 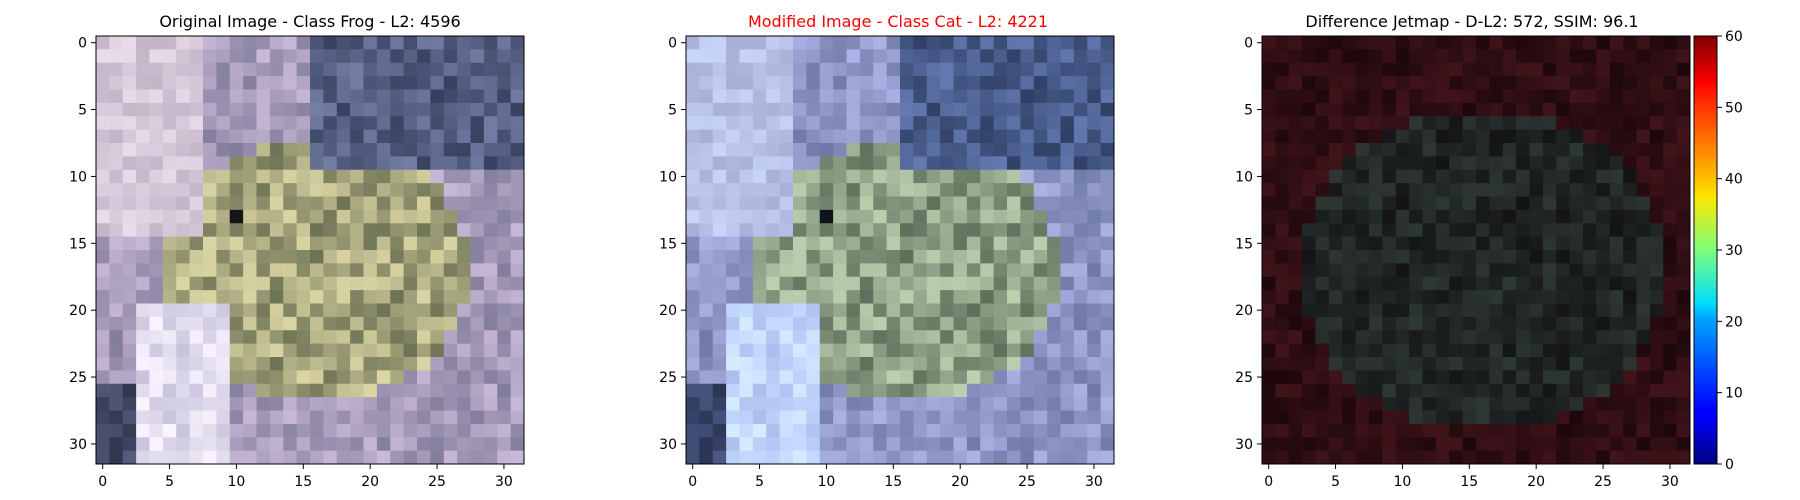 I want to click on x-tick-label: 20, so click(x=370, y=482).